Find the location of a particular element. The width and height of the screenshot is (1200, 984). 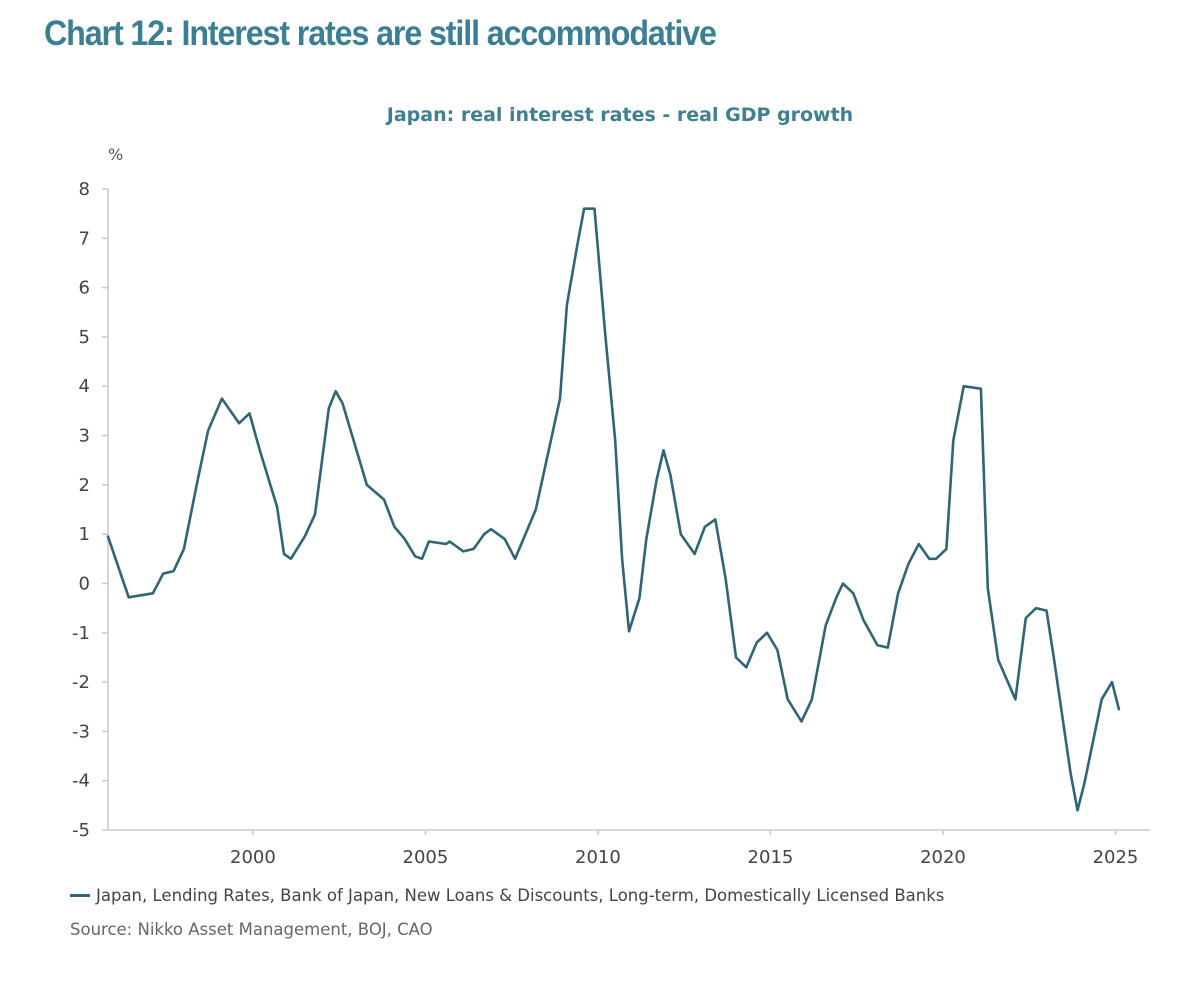

y-tick-label: 5 is located at coordinates (84, 337).